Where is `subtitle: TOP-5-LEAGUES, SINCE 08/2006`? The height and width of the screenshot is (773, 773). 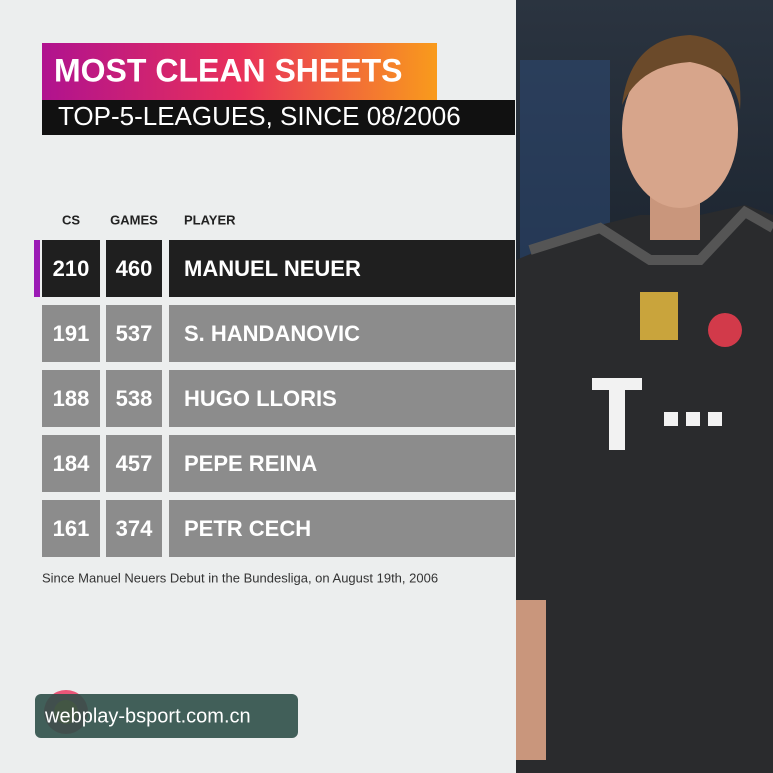
subtitle: TOP-5-LEAGUES, SINCE 08/2006 is located at coordinates (259, 116).